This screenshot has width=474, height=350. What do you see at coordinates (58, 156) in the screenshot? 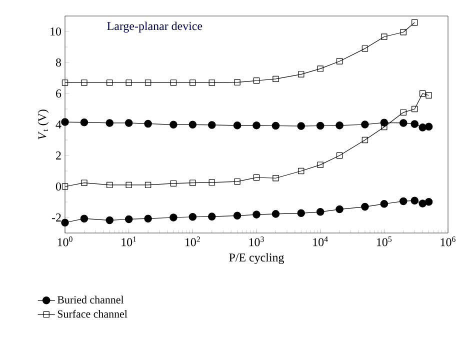
I see `y-tick-label: 2` at bounding box center [58, 156].